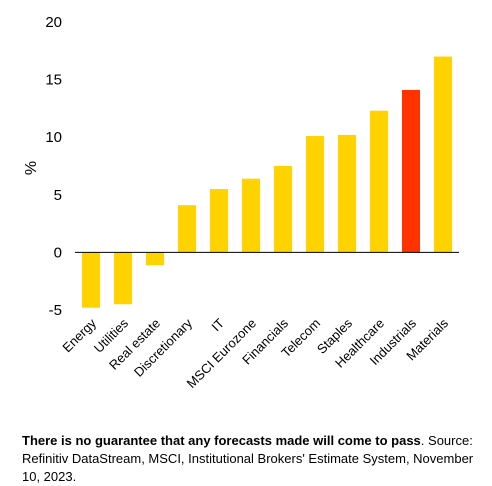  What do you see at coordinates (53, 166) in the screenshot?
I see `y-axis-ticks: 20 15 10 5 0 -5` at bounding box center [53, 166].